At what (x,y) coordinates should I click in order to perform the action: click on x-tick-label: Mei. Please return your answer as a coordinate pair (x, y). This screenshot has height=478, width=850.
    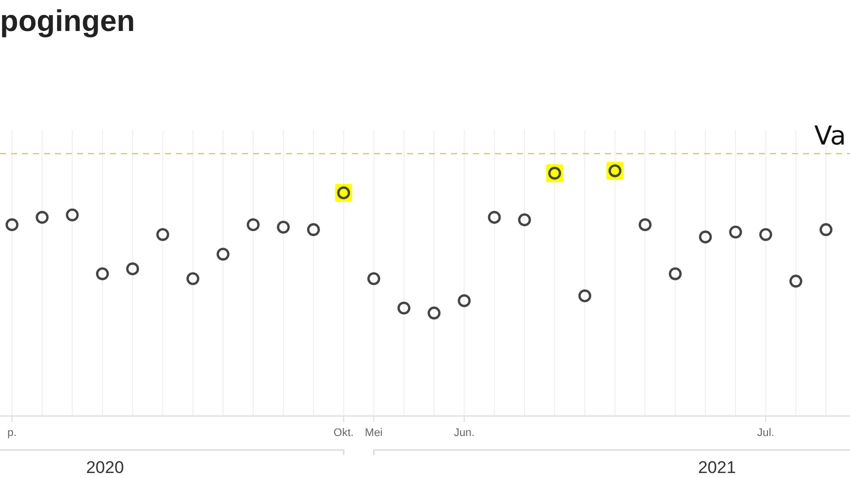
    Looking at the image, I should click on (373, 433).